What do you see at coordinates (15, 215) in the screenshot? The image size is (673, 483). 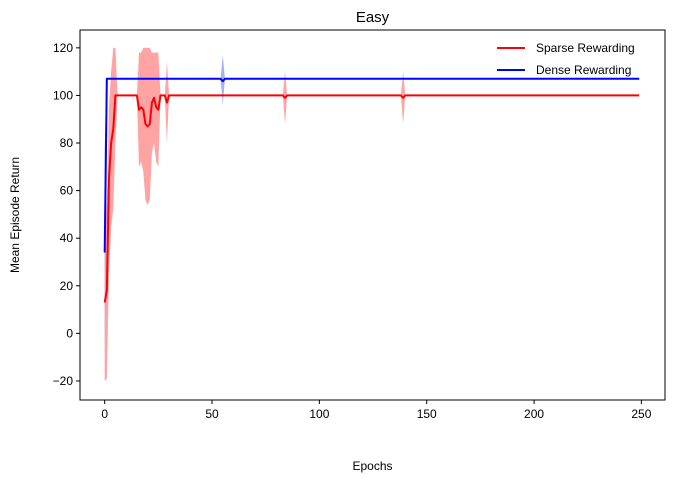 I see `y-axis-label: Mean Episode Return` at bounding box center [15, 215].